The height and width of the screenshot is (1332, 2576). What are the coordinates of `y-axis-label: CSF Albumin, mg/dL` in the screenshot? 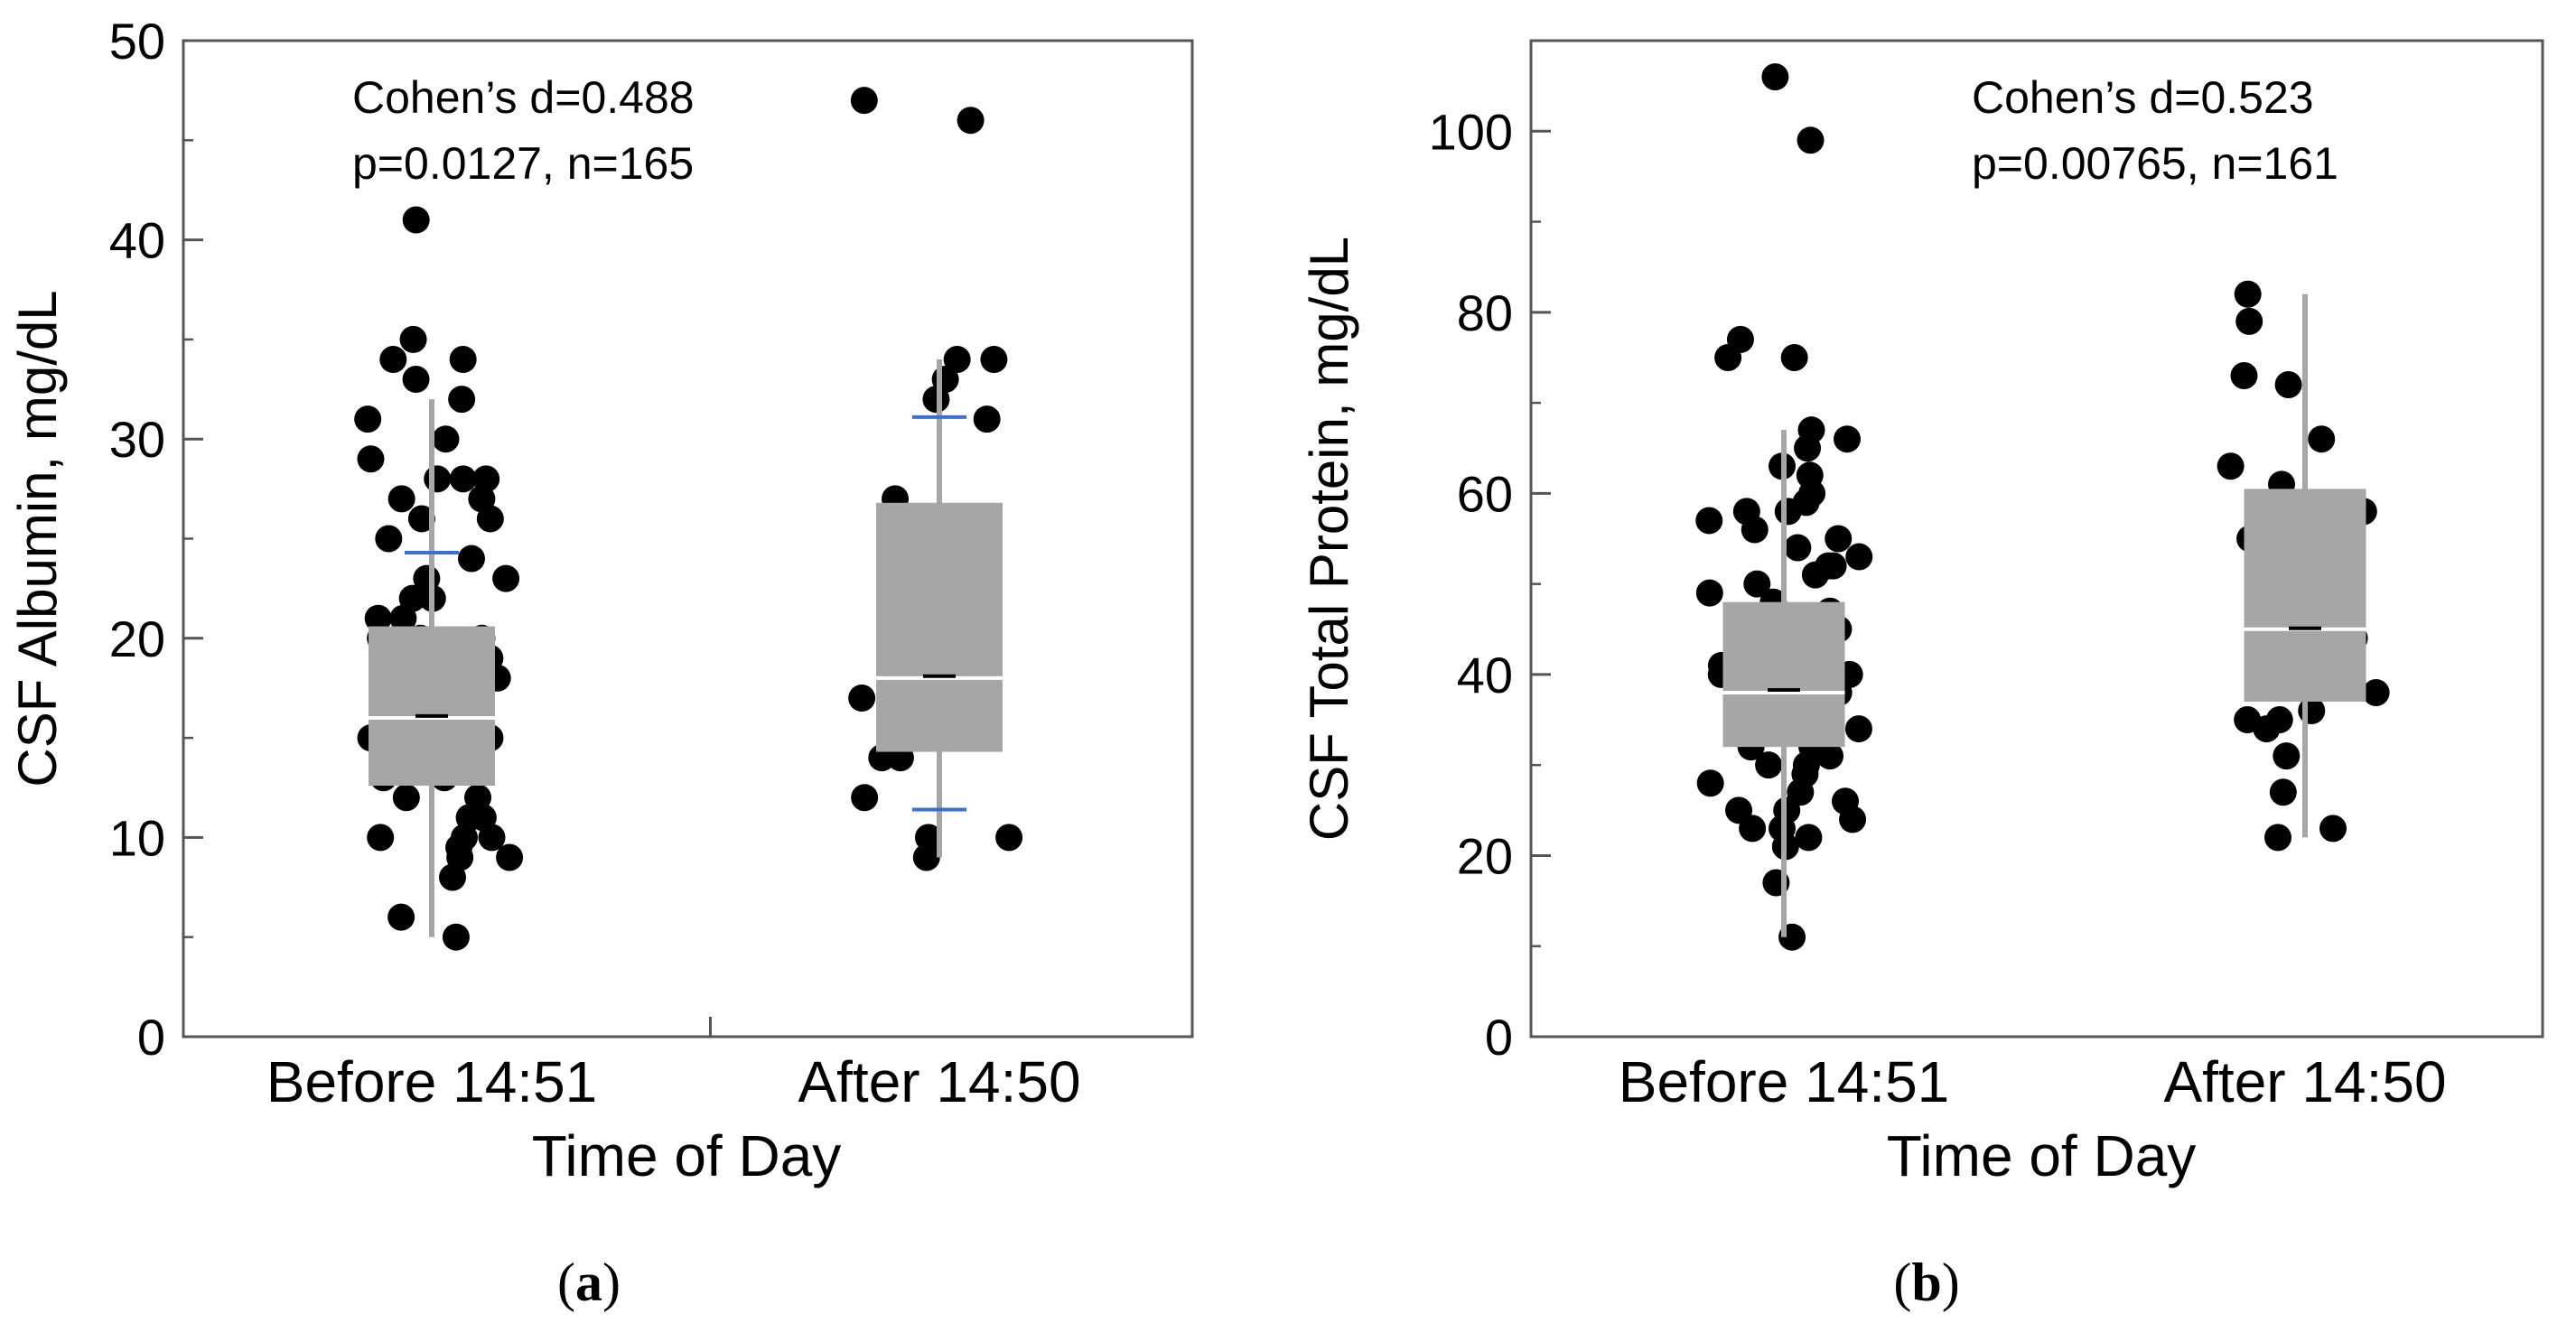 It's located at (37, 538).